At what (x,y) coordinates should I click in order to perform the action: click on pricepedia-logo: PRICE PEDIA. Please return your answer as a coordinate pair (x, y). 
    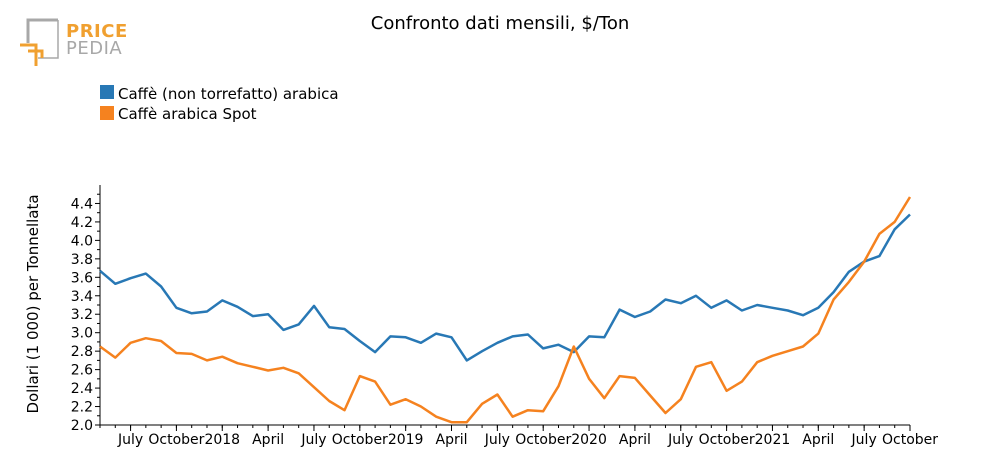
    Looking at the image, I should click on (74, 42).